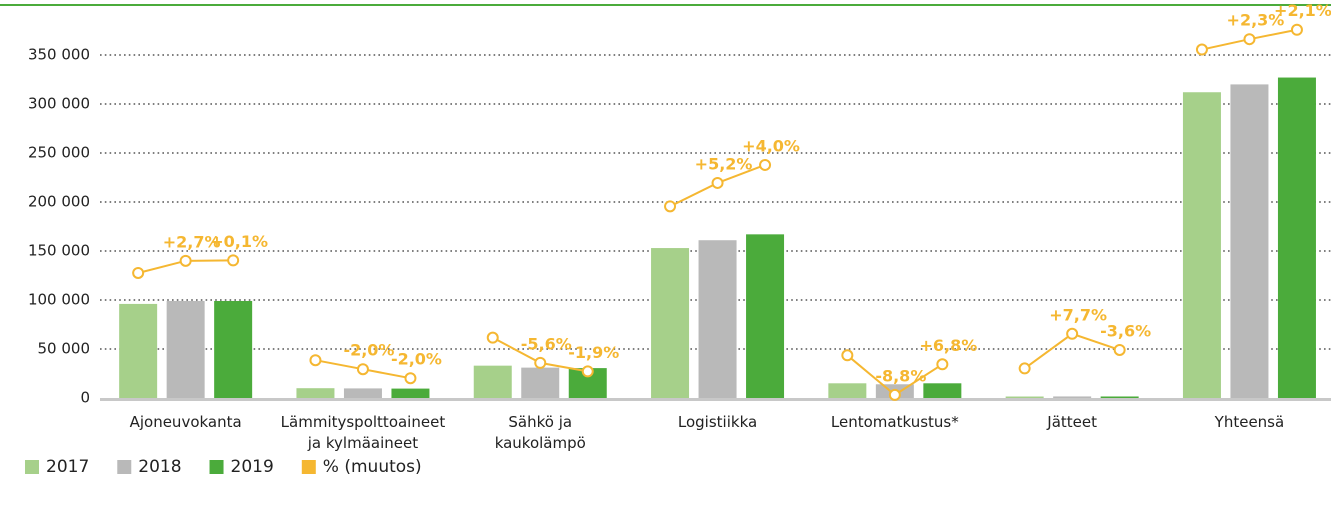  I want to click on x-tick-label: Sähkö ja kaukolämpö, so click(540, 432).